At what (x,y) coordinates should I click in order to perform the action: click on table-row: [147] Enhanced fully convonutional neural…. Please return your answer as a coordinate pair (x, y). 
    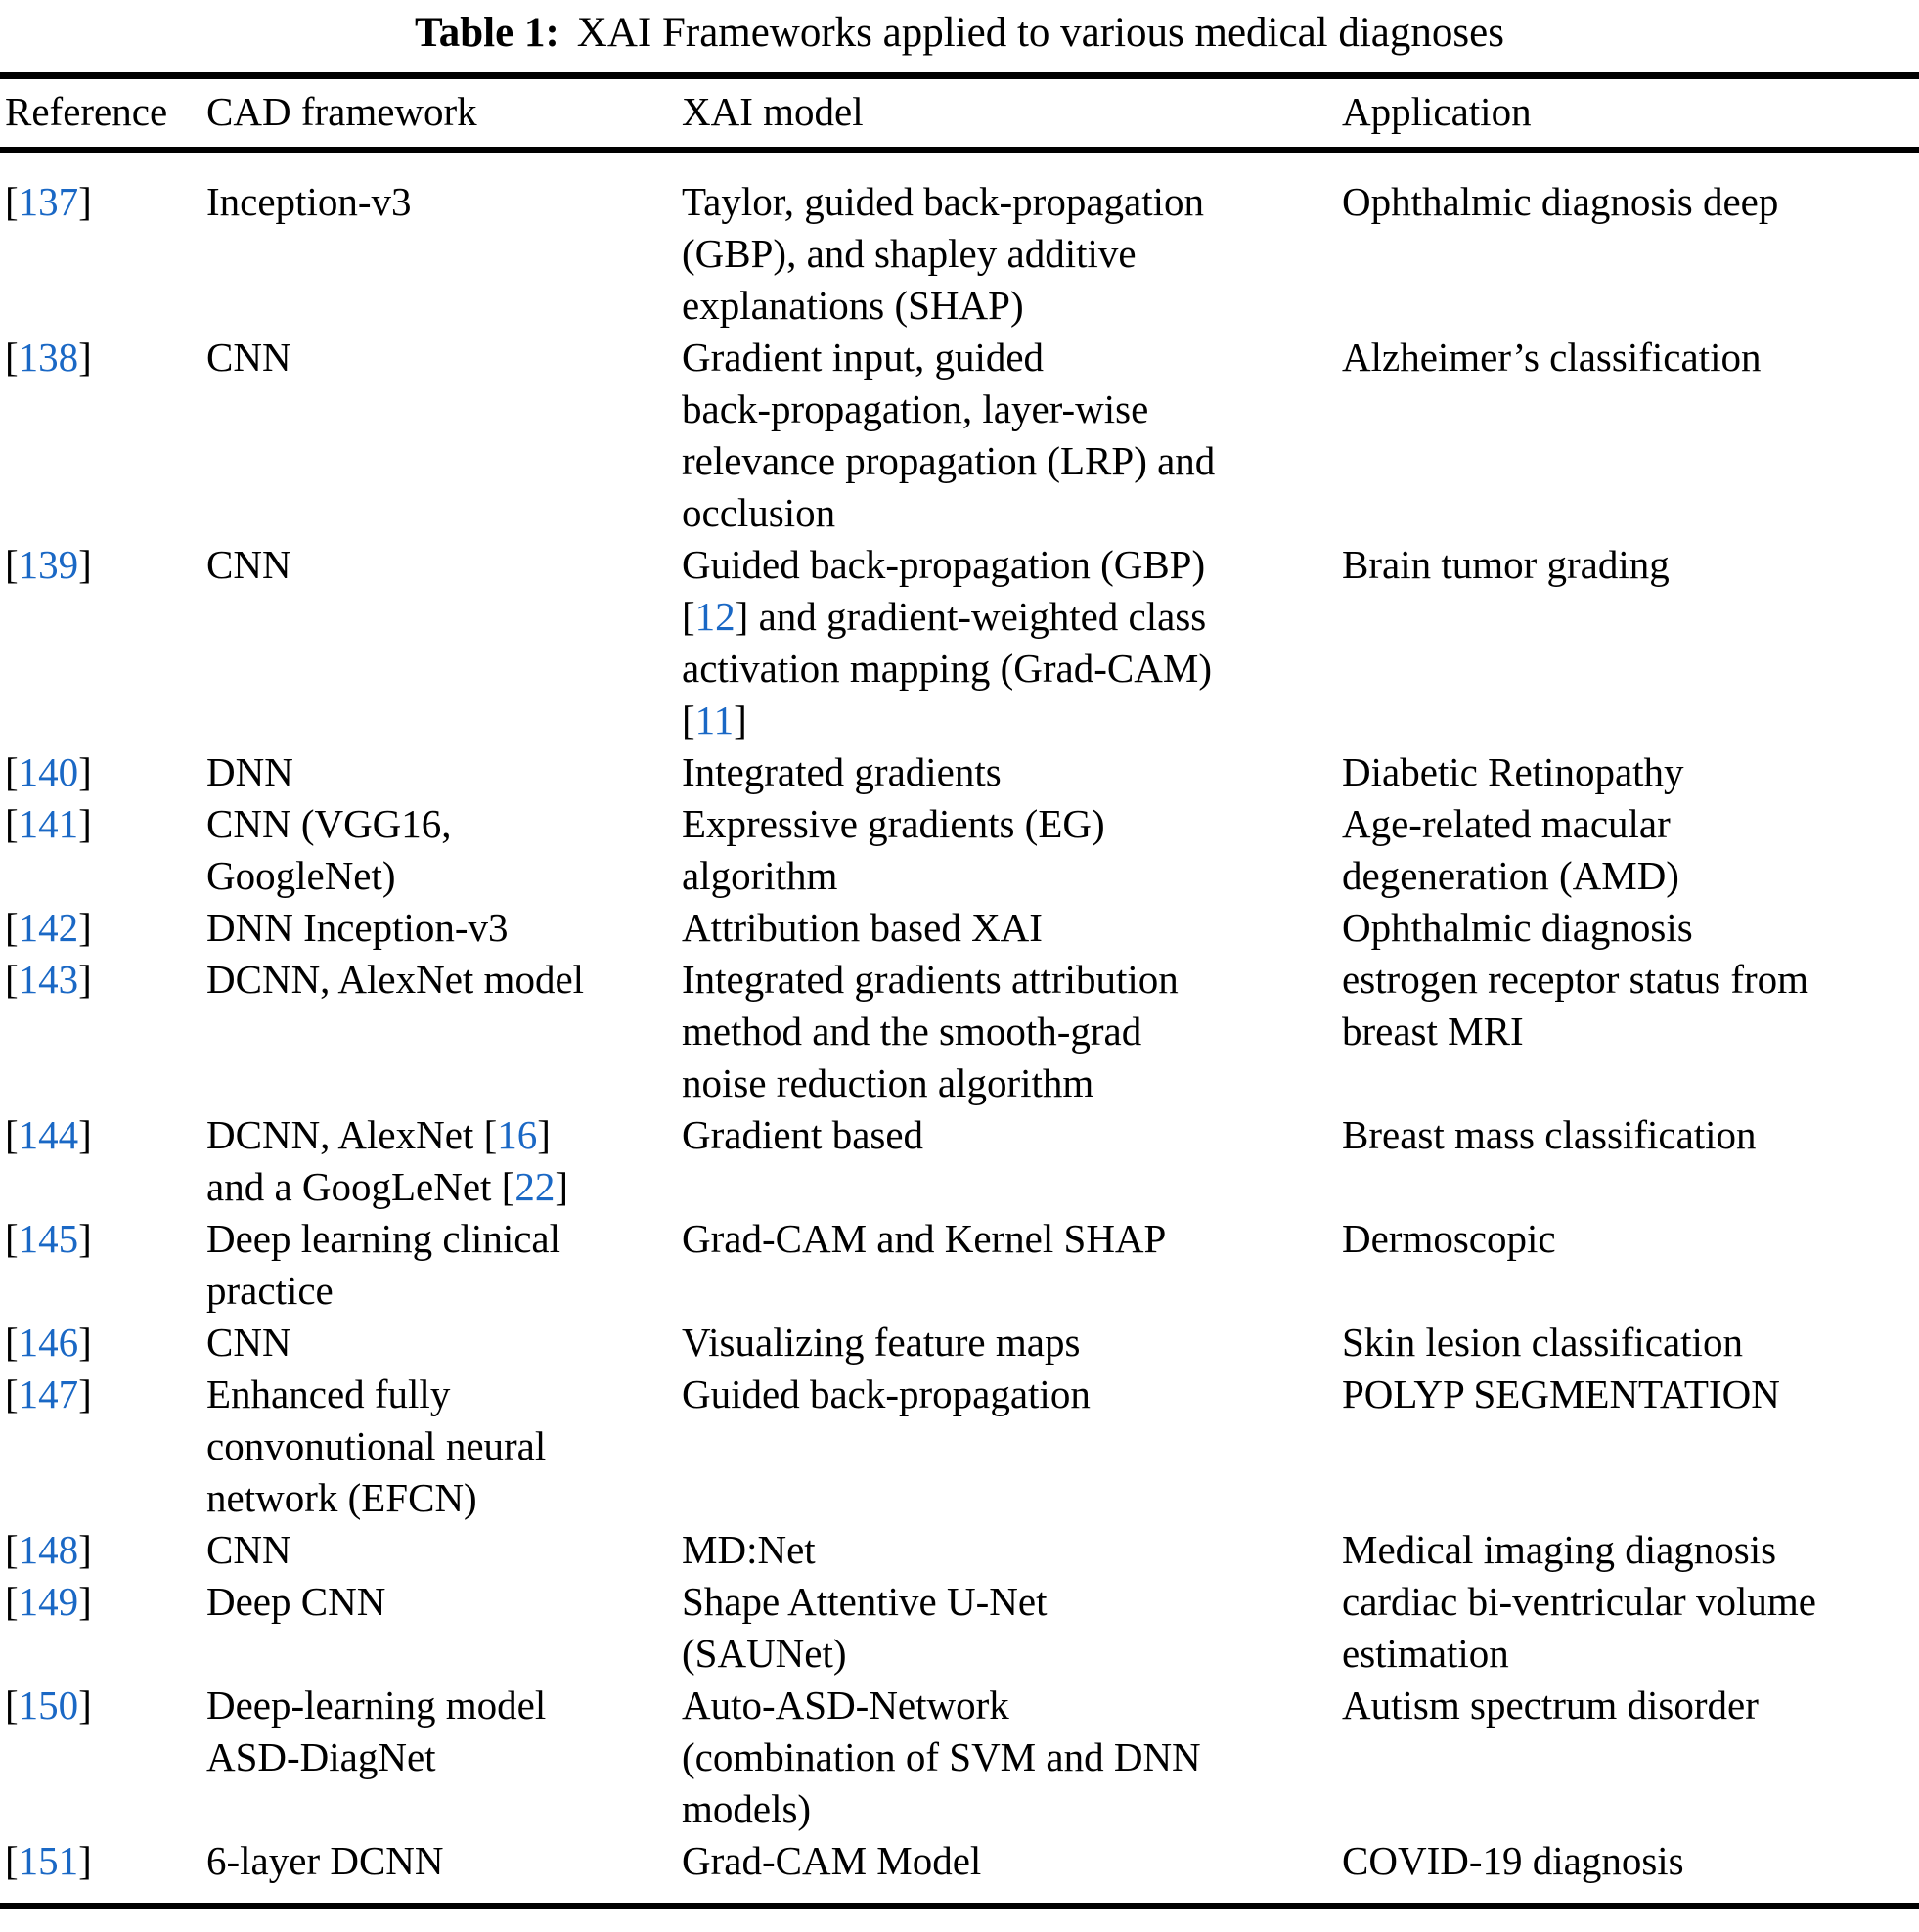
    Looking at the image, I should click on (959, 1446).